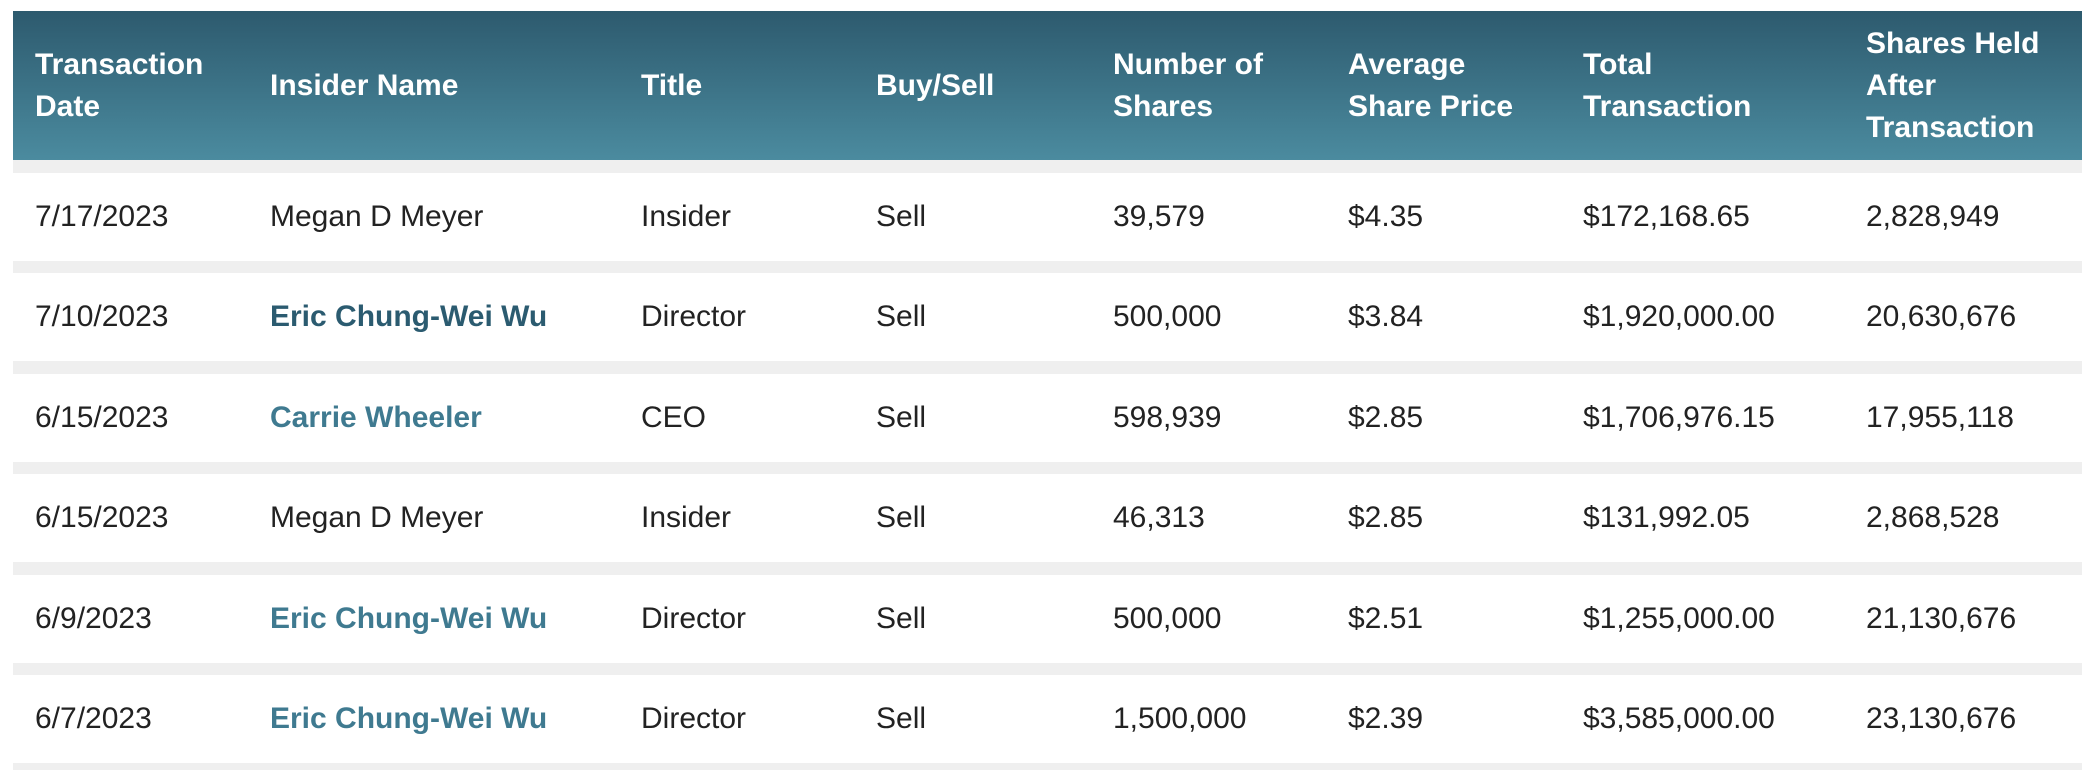 The height and width of the screenshot is (770, 2082). What do you see at coordinates (376, 417) in the screenshot?
I see `insider-link: Carrie Wheeler` at bounding box center [376, 417].